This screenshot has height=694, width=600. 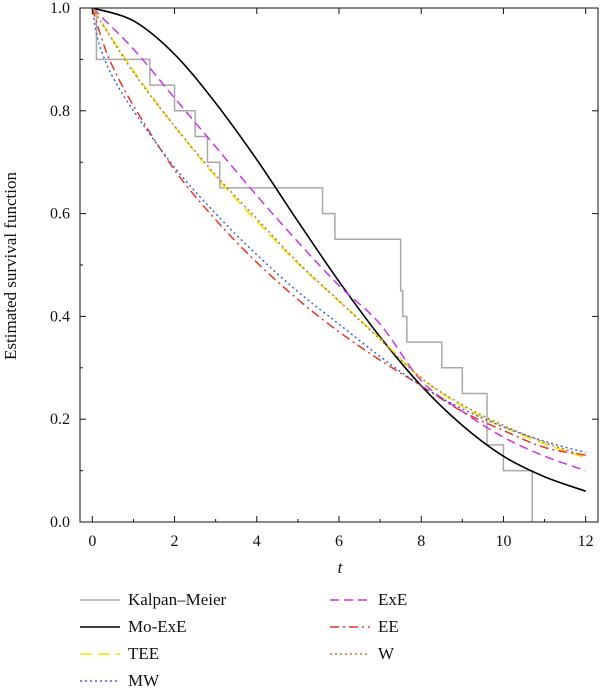 What do you see at coordinates (60, 522) in the screenshot?
I see `y-tick-label: 0.0` at bounding box center [60, 522].